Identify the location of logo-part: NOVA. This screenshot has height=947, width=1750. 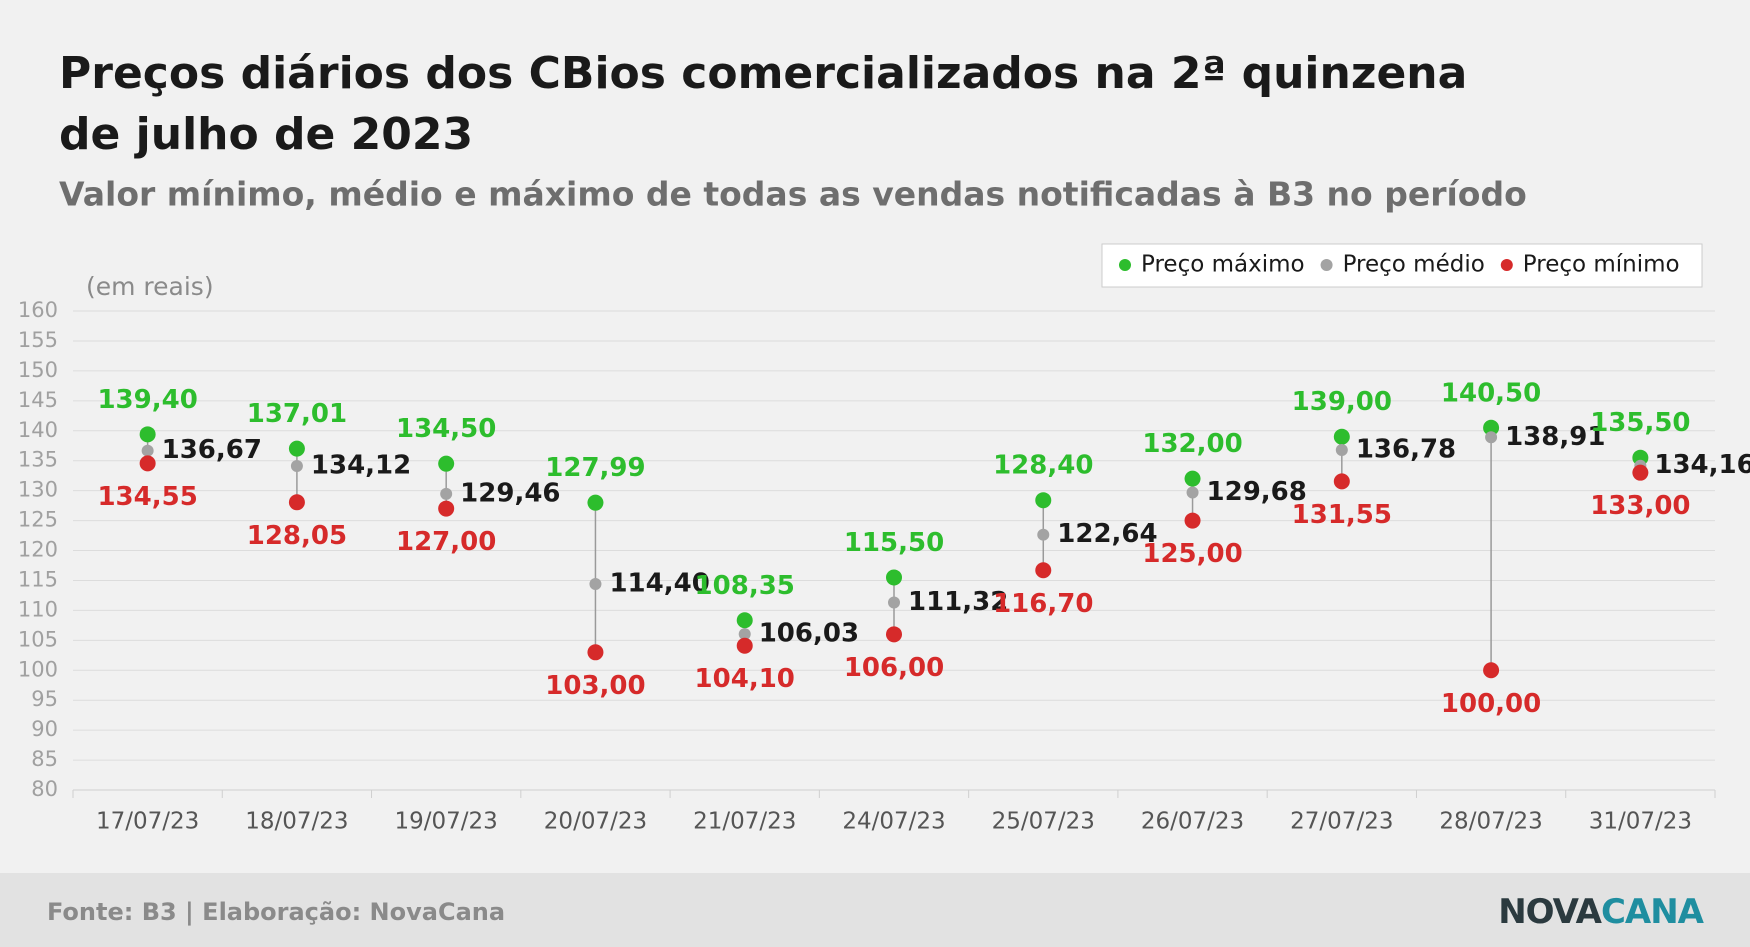
(1550, 912).